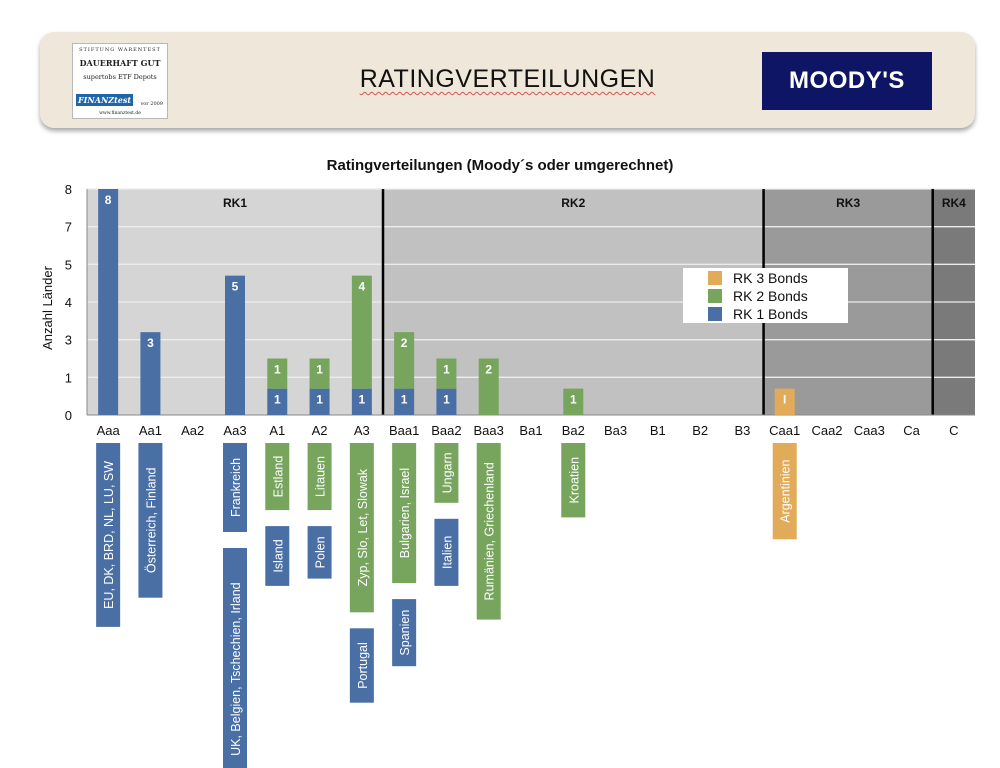  Describe the element at coordinates (68, 302) in the screenshot. I see `y-tick-label: 4` at that location.